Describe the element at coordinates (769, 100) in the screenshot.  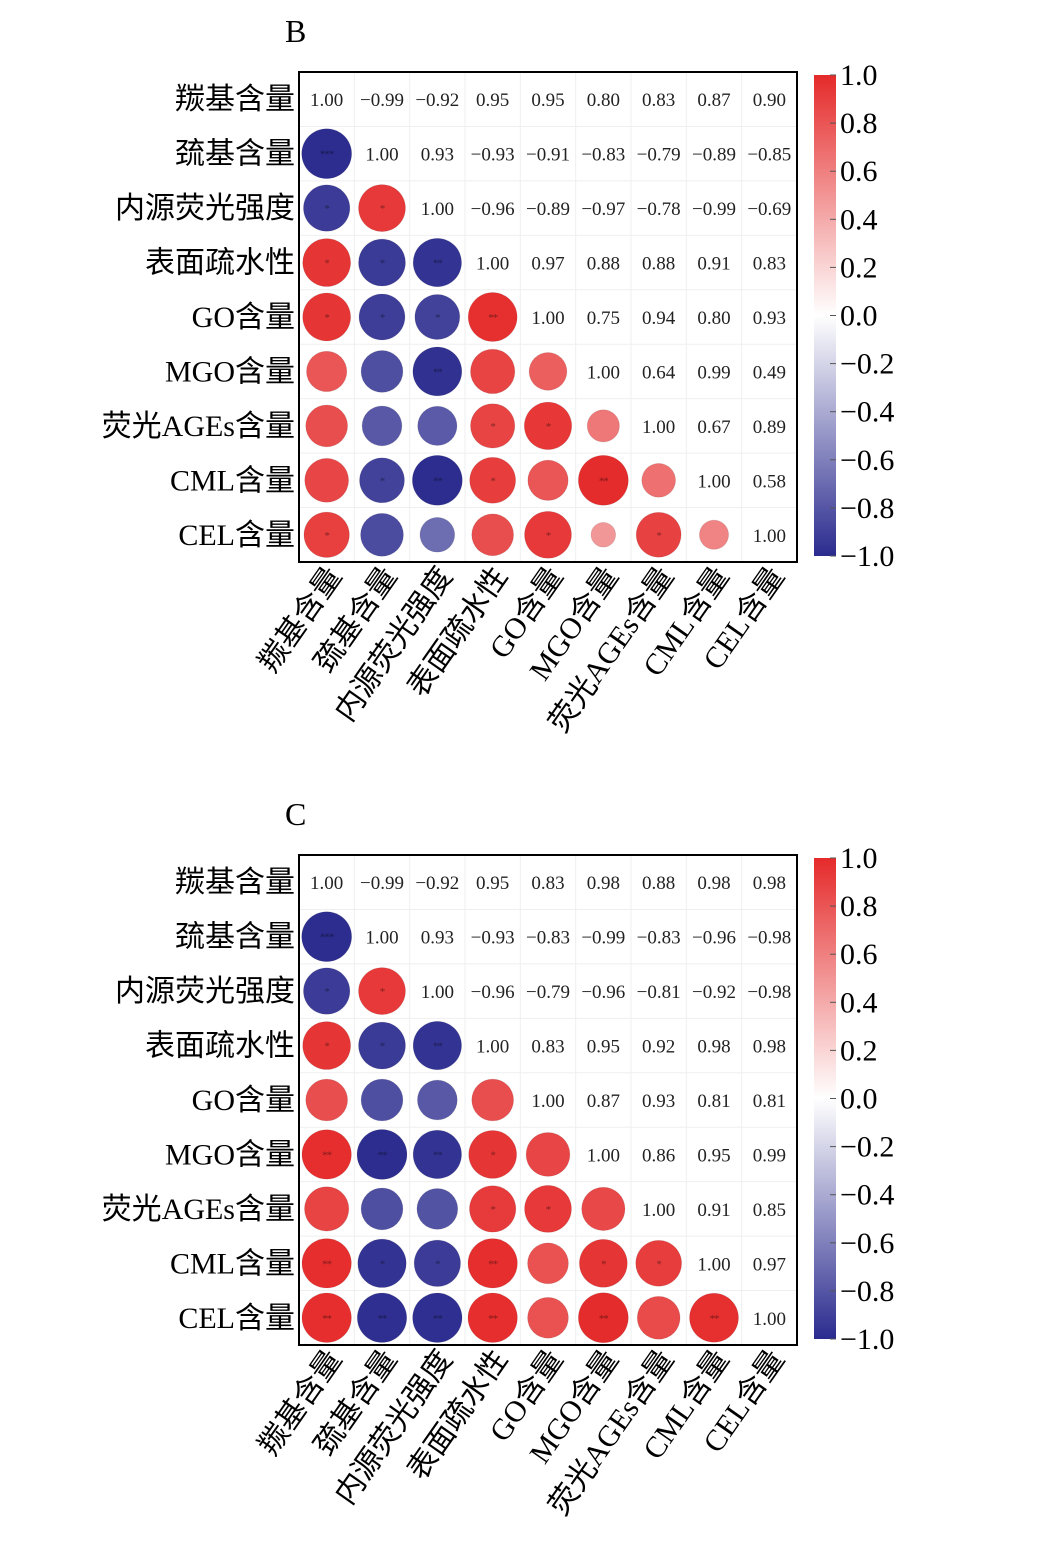
I see `correlation-value-label: 0.90` at that location.